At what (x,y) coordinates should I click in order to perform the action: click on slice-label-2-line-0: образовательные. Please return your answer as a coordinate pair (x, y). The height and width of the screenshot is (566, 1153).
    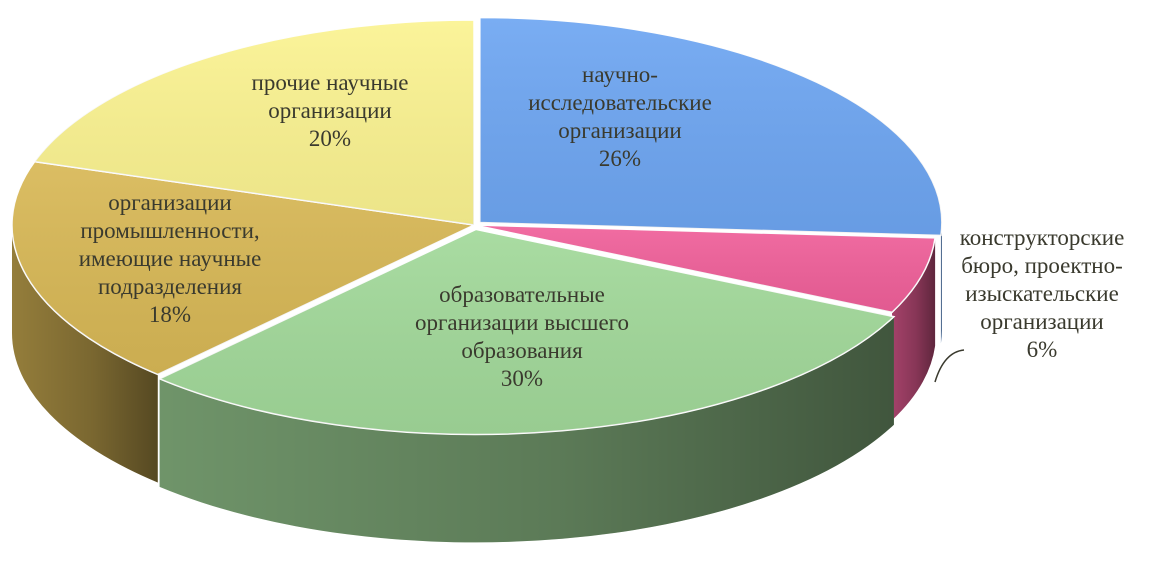
    Looking at the image, I should click on (522, 294).